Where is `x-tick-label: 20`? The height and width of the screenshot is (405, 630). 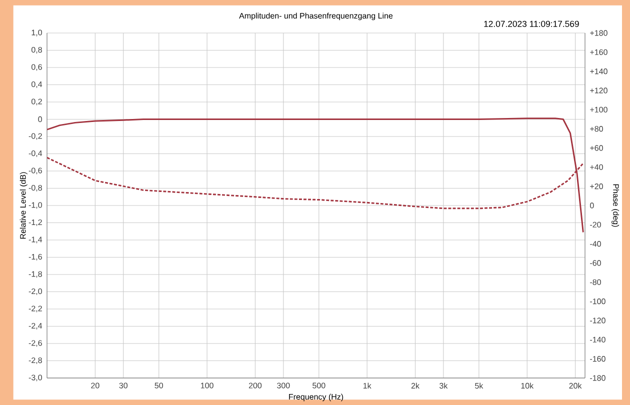
x-tick-label: 20 is located at coordinates (95, 385).